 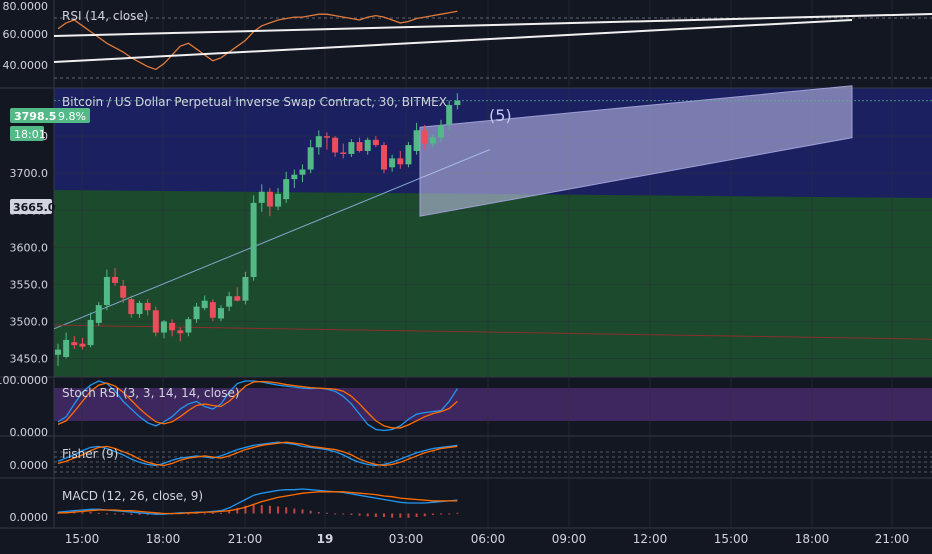 I want to click on rsi-label: RSI (14, close), so click(x=105, y=16).